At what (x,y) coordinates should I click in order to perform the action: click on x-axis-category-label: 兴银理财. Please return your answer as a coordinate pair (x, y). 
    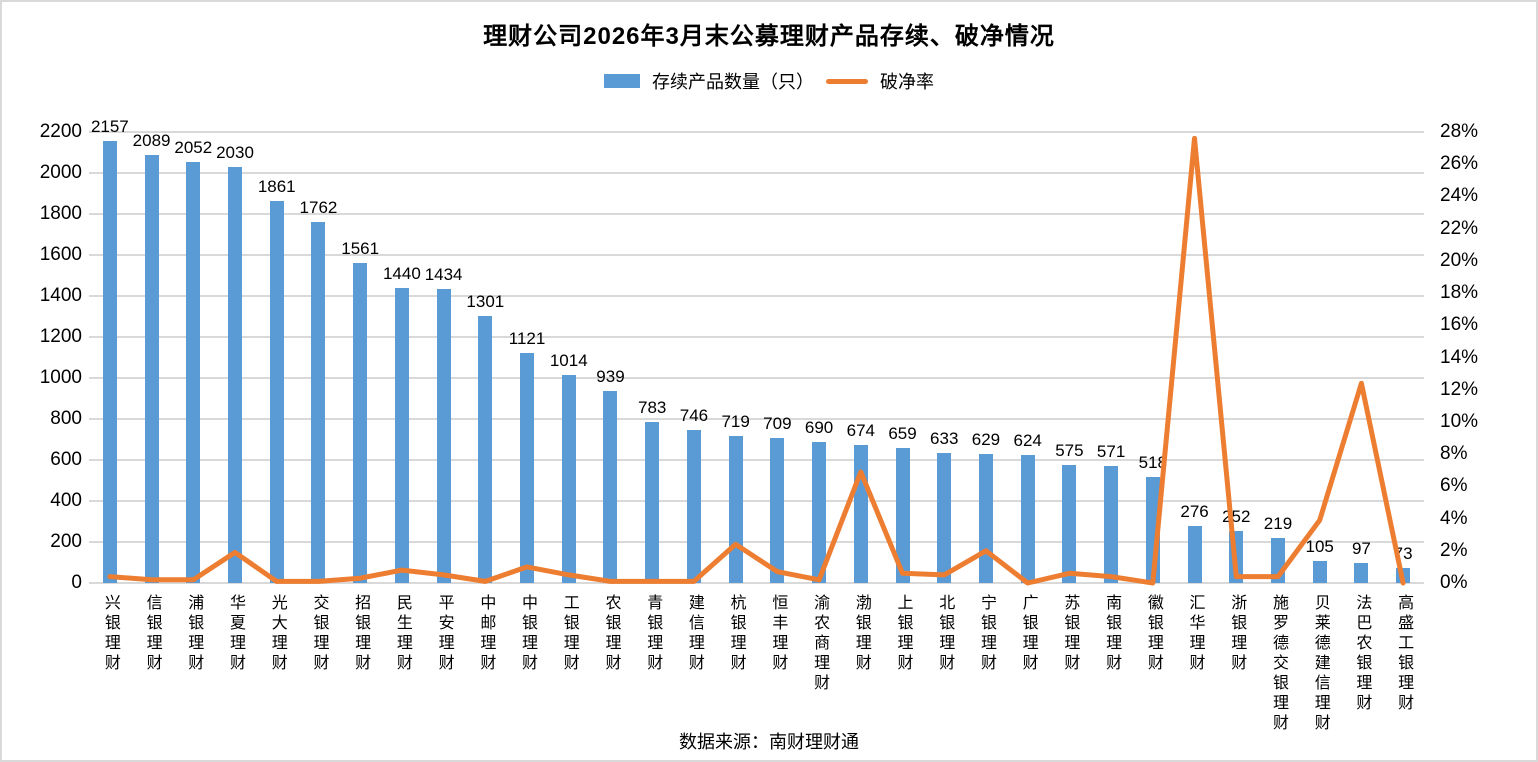
    Looking at the image, I should click on (110, 634).